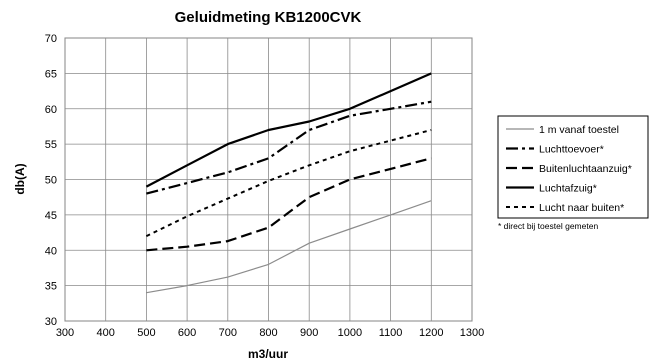  I want to click on x-tick-label: 900, so click(309, 333).